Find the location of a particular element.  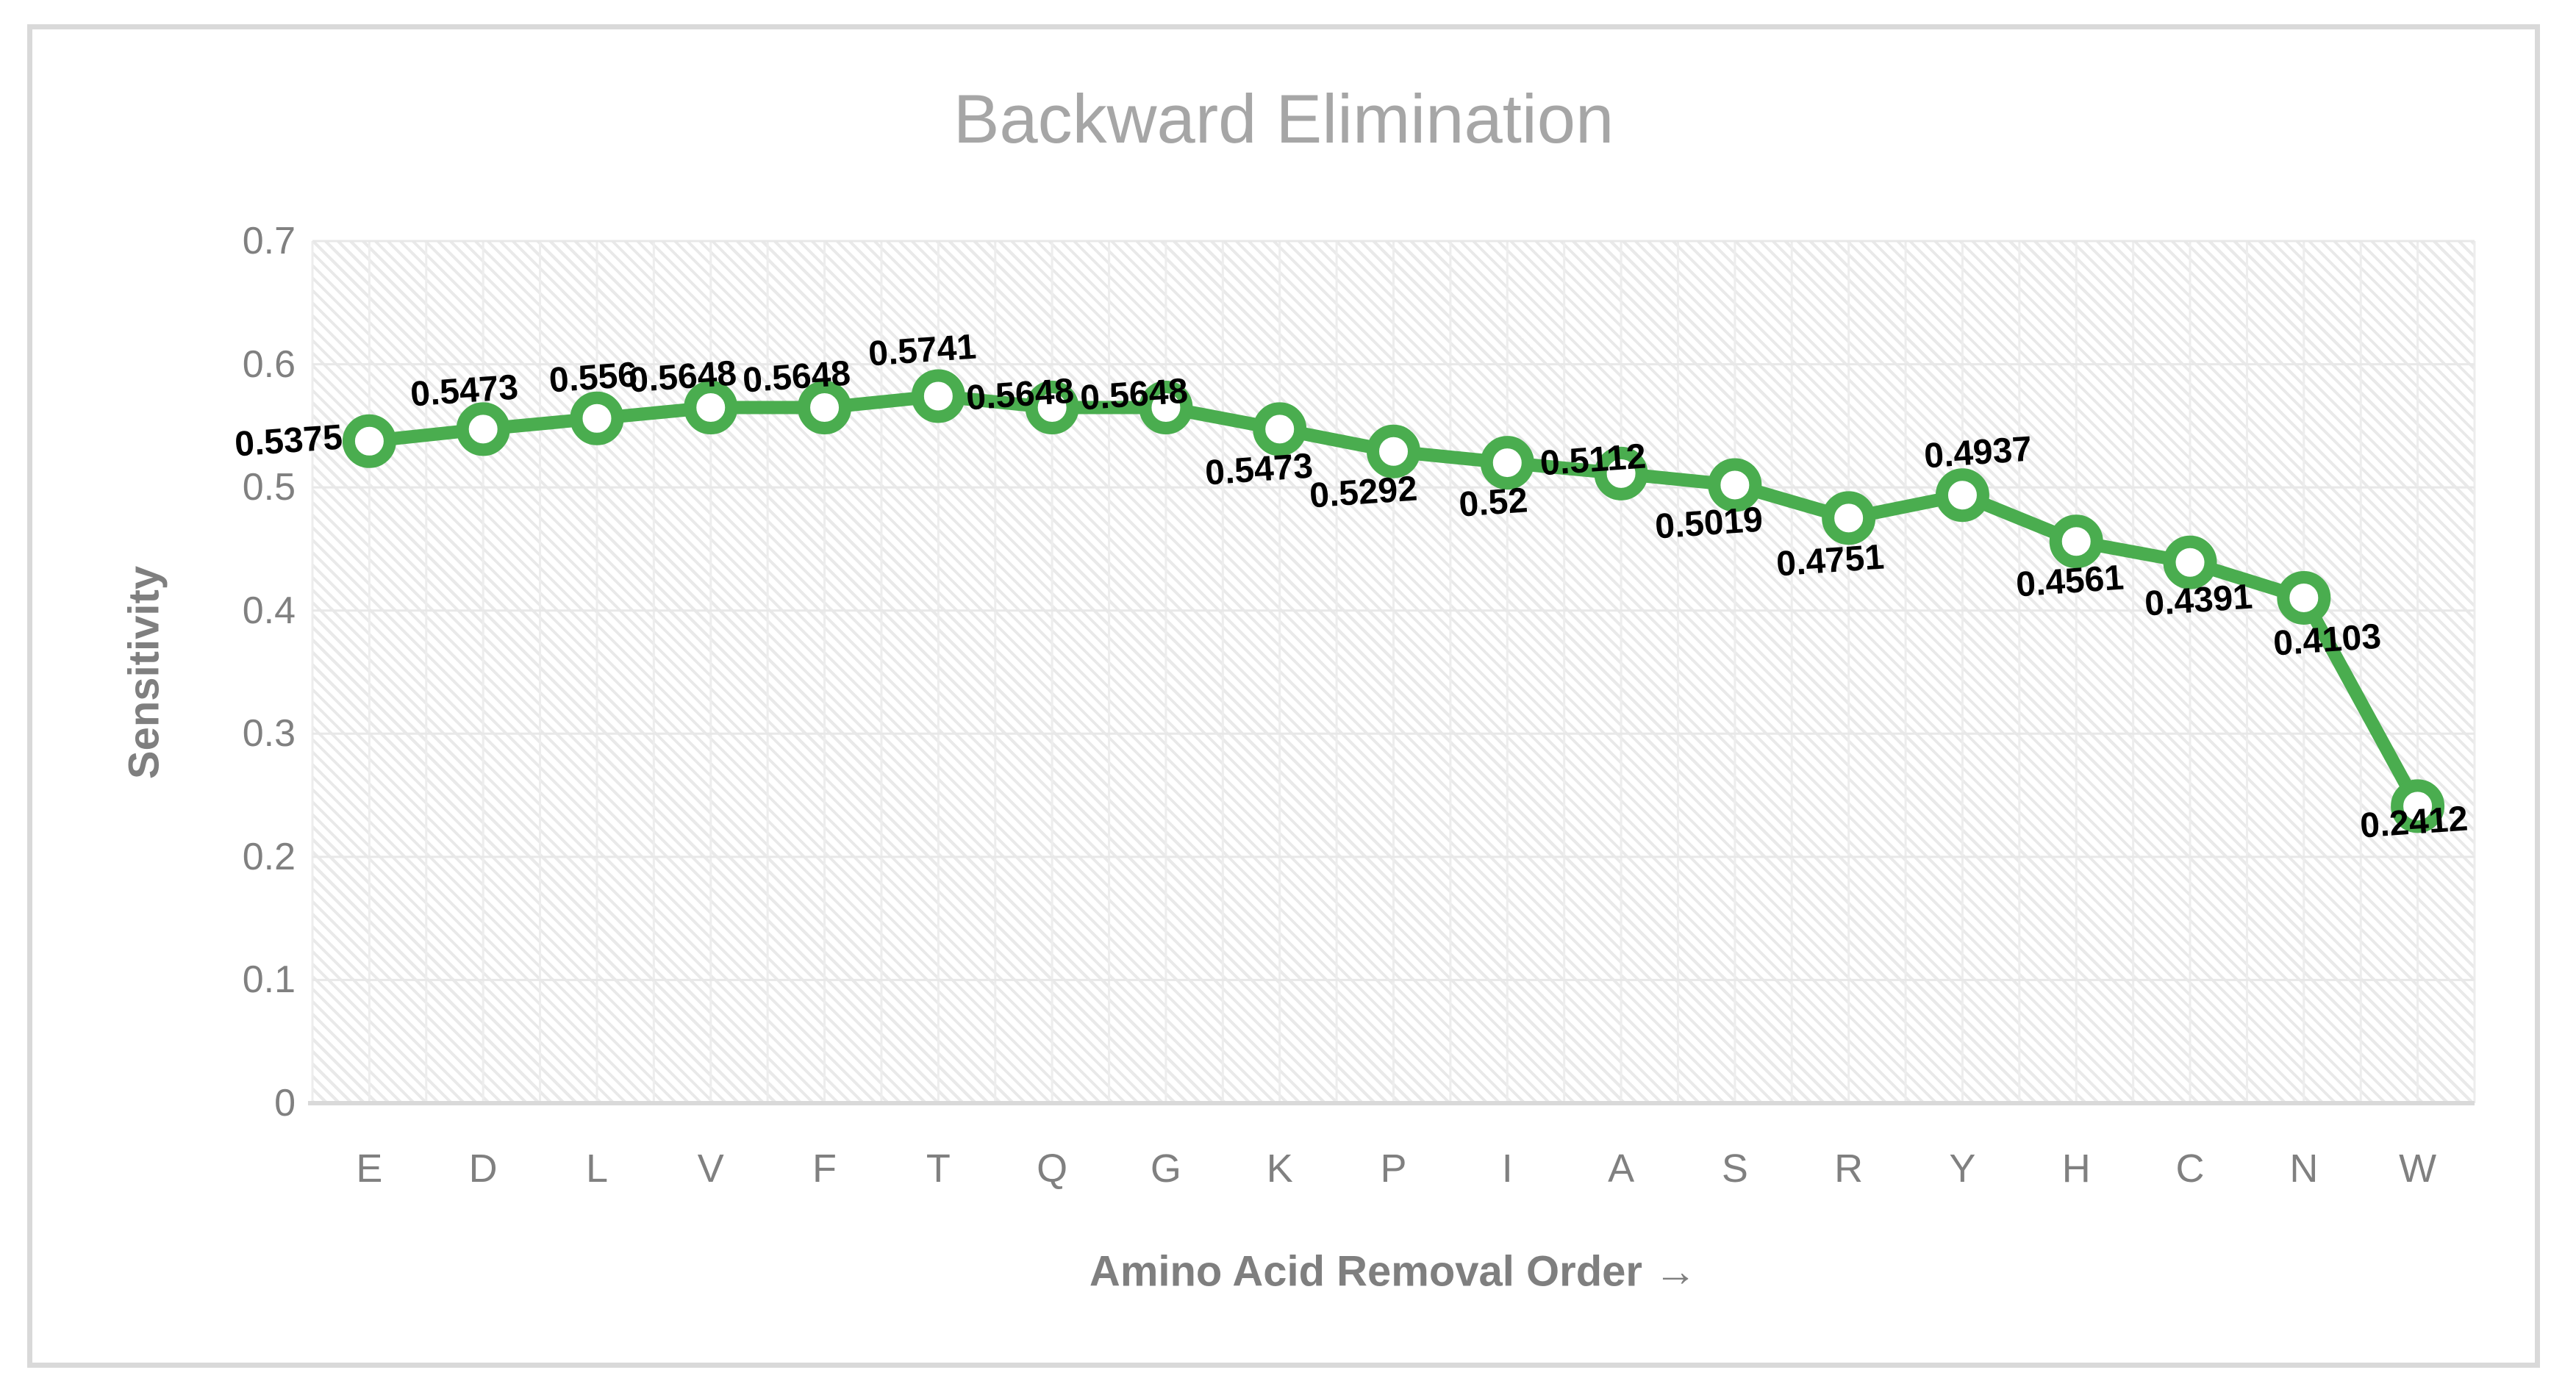

data-label: 0.52 is located at coordinates (1494, 502).